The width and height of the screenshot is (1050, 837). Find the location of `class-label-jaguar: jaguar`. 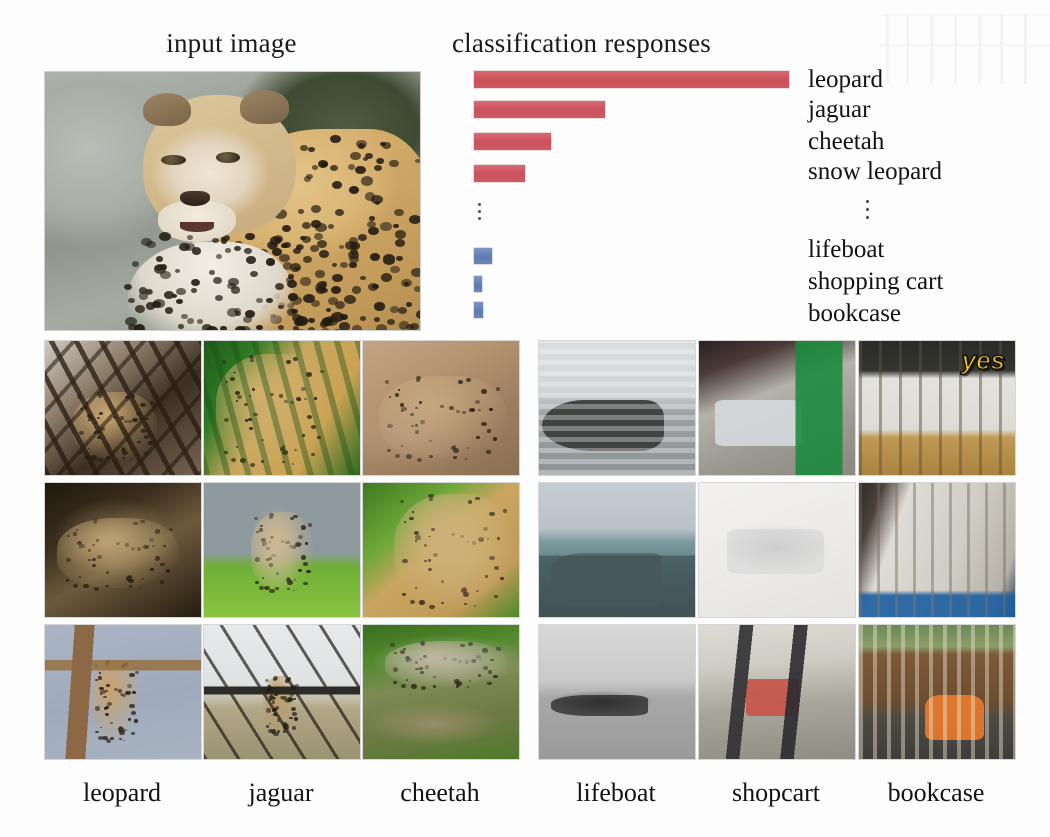

class-label-jaguar: jaguar is located at coordinates (839, 109).